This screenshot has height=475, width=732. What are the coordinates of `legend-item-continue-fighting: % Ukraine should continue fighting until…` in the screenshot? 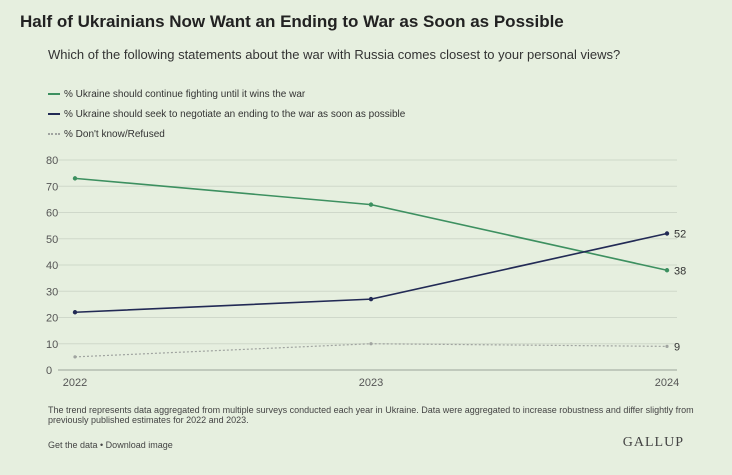 It's located at (226, 94).